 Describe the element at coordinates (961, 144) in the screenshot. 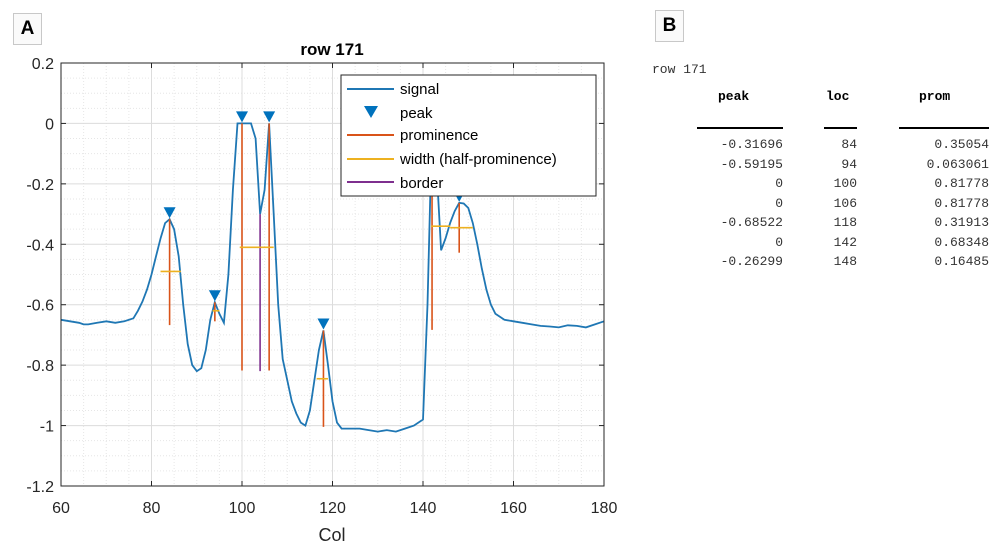

I see `table-cell-prom: 0.35054` at that location.